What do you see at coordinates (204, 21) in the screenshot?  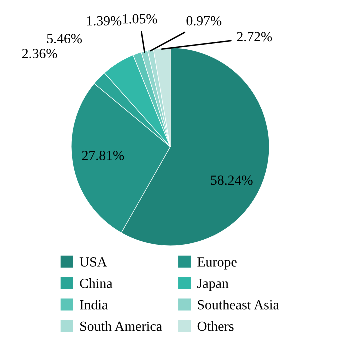 I see `data-label: 0.97%` at bounding box center [204, 21].